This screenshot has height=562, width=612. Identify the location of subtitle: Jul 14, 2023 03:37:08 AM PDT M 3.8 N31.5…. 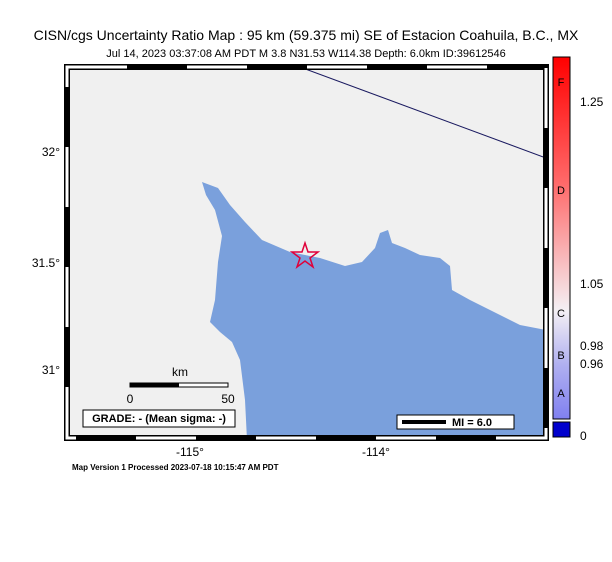
(306, 54).